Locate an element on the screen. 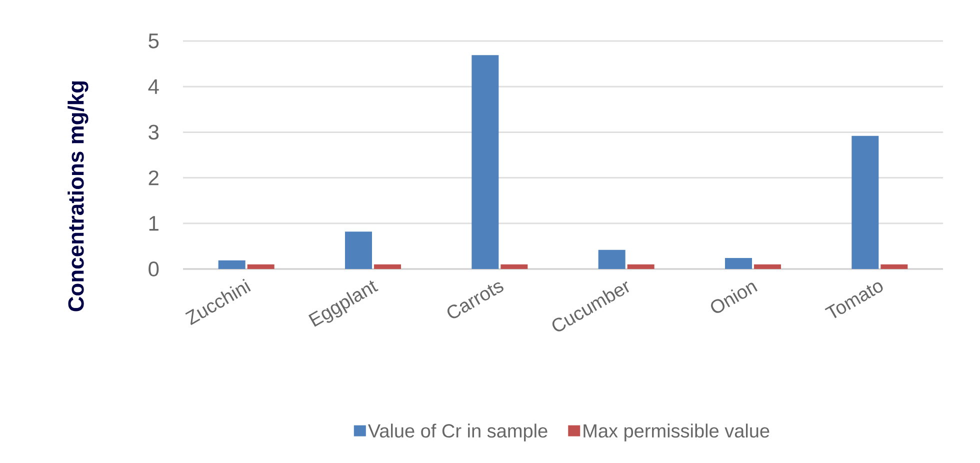 This screenshot has height=463, width=980. y-tick-label: 1 is located at coordinates (153, 223).